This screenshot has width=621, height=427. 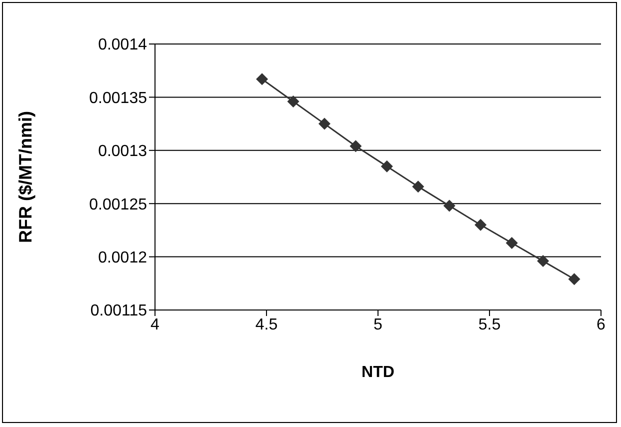 I want to click on x-tick-label: 6, so click(x=601, y=325).